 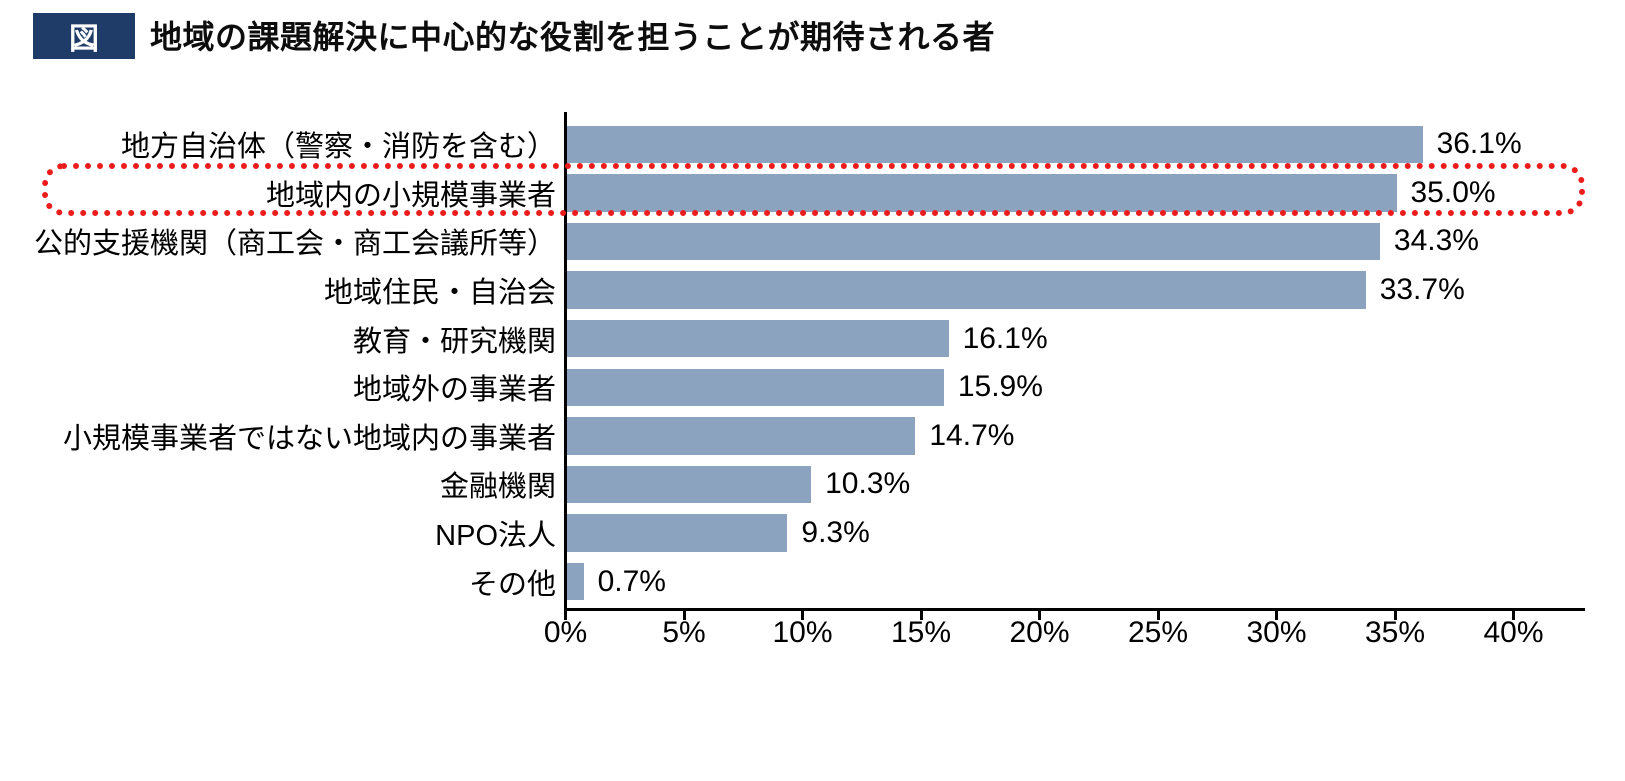 I want to click on bar-track: 0.7%, so click(x=616, y=581).